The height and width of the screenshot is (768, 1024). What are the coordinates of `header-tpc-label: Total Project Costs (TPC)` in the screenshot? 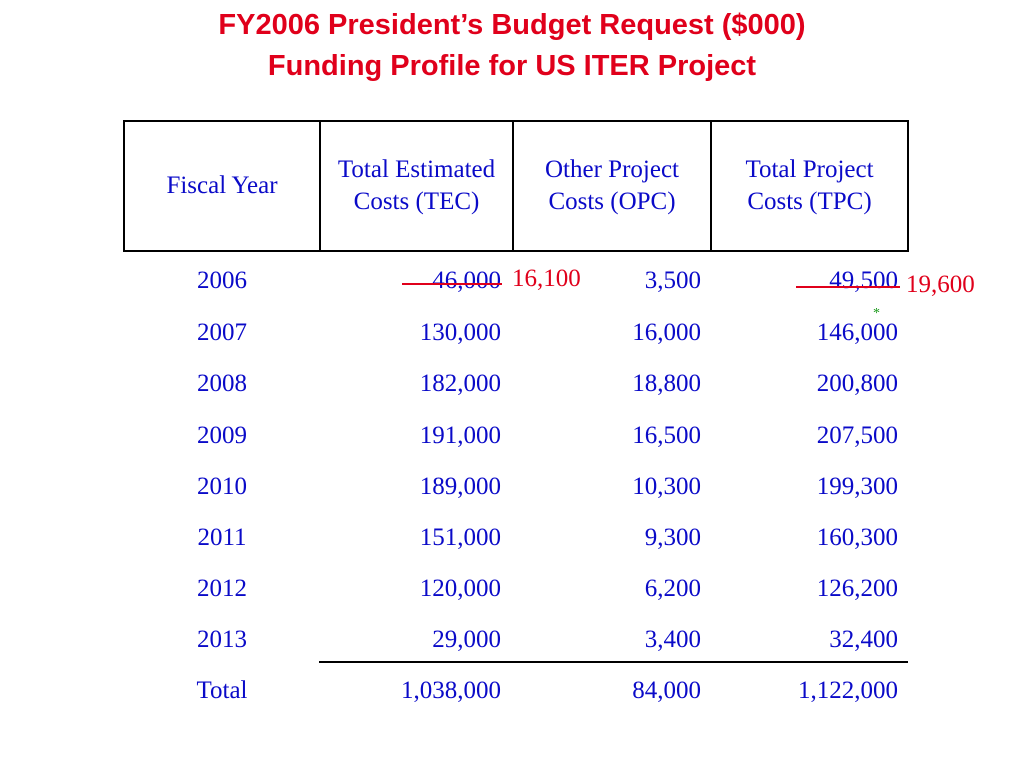 It's located at (809, 185).